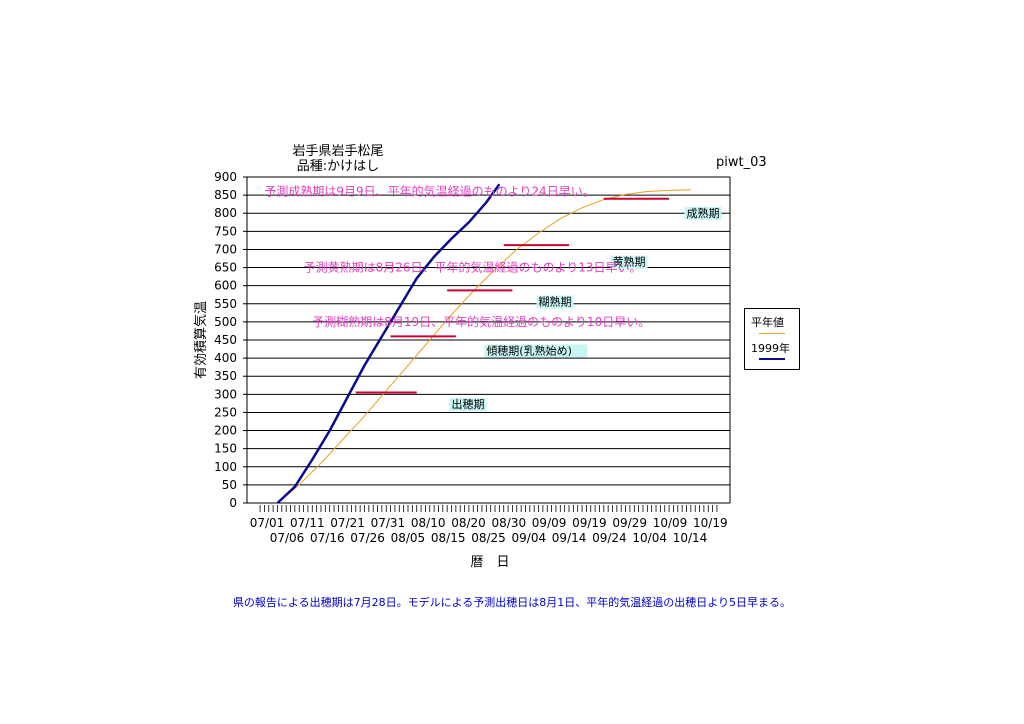  What do you see at coordinates (388, 523) in the screenshot?
I see `x-tick-label: 07/31` at bounding box center [388, 523].